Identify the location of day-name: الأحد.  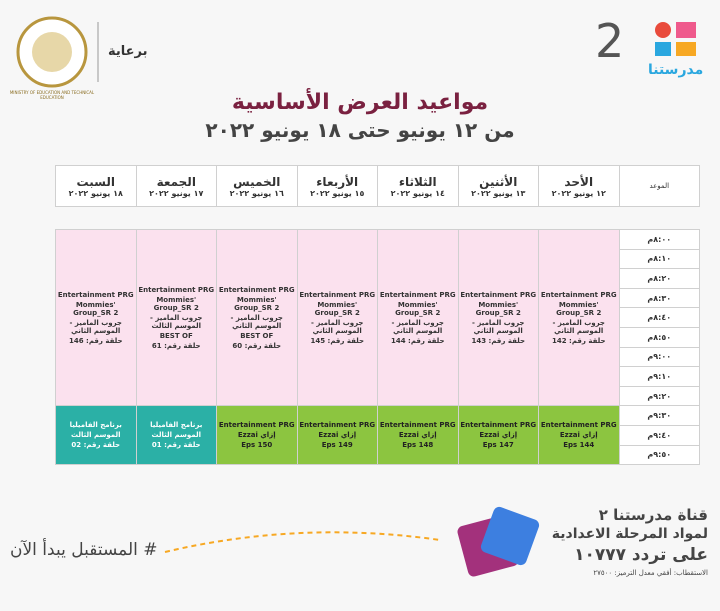
(579, 181).